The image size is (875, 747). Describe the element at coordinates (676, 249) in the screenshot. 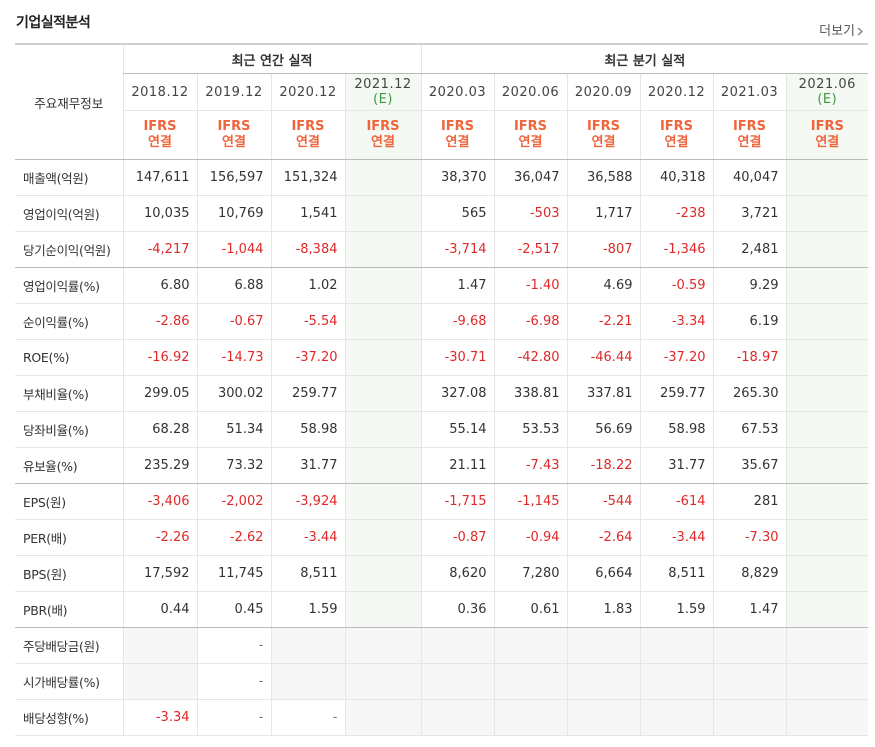

I see `value-cell: -1,346` at that location.